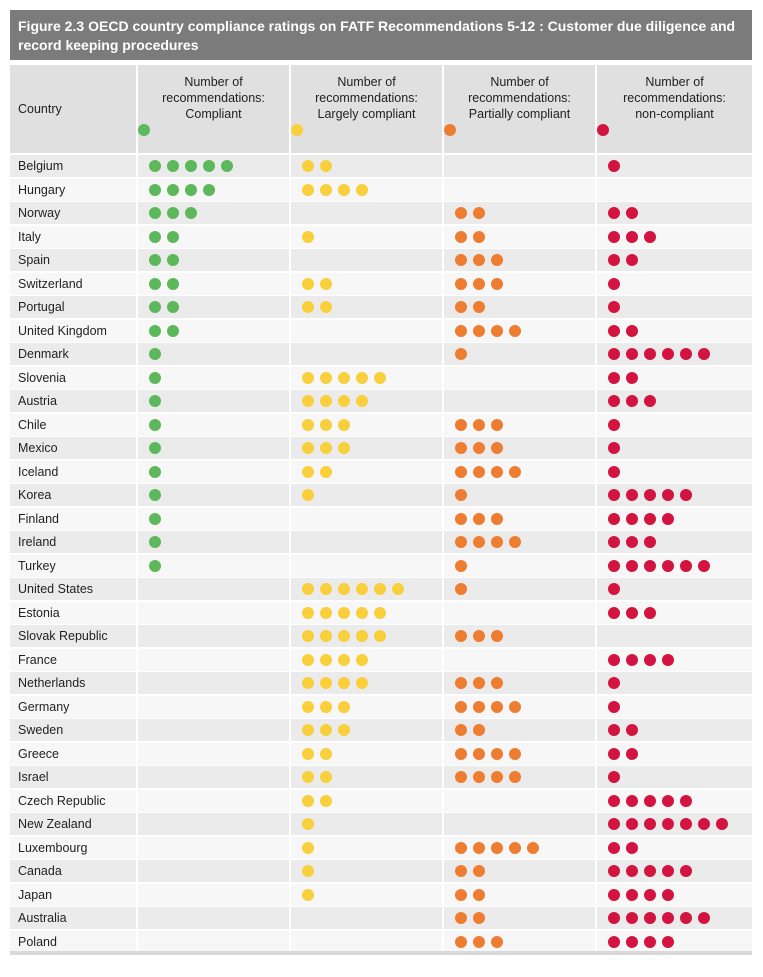 The image size is (763, 977). What do you see at coordinates (519, 98) in the screenshot?
I see `header-partially-line2: recommendations:` at bounding box center [519, 98].